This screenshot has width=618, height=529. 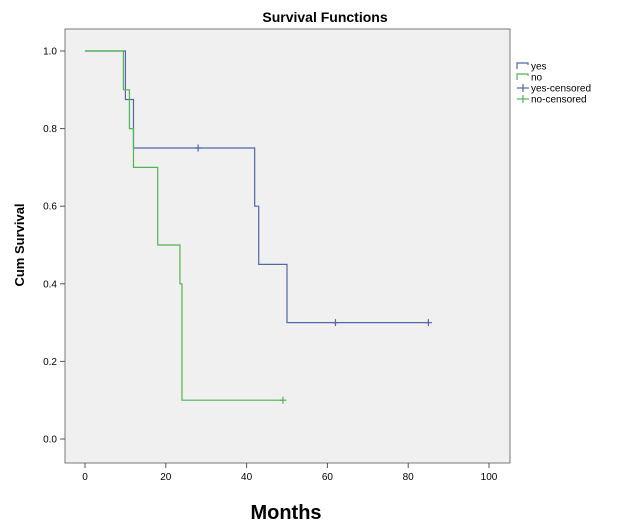 I want to click on y-tick-label: 0.8, so click(x=50, y=129).